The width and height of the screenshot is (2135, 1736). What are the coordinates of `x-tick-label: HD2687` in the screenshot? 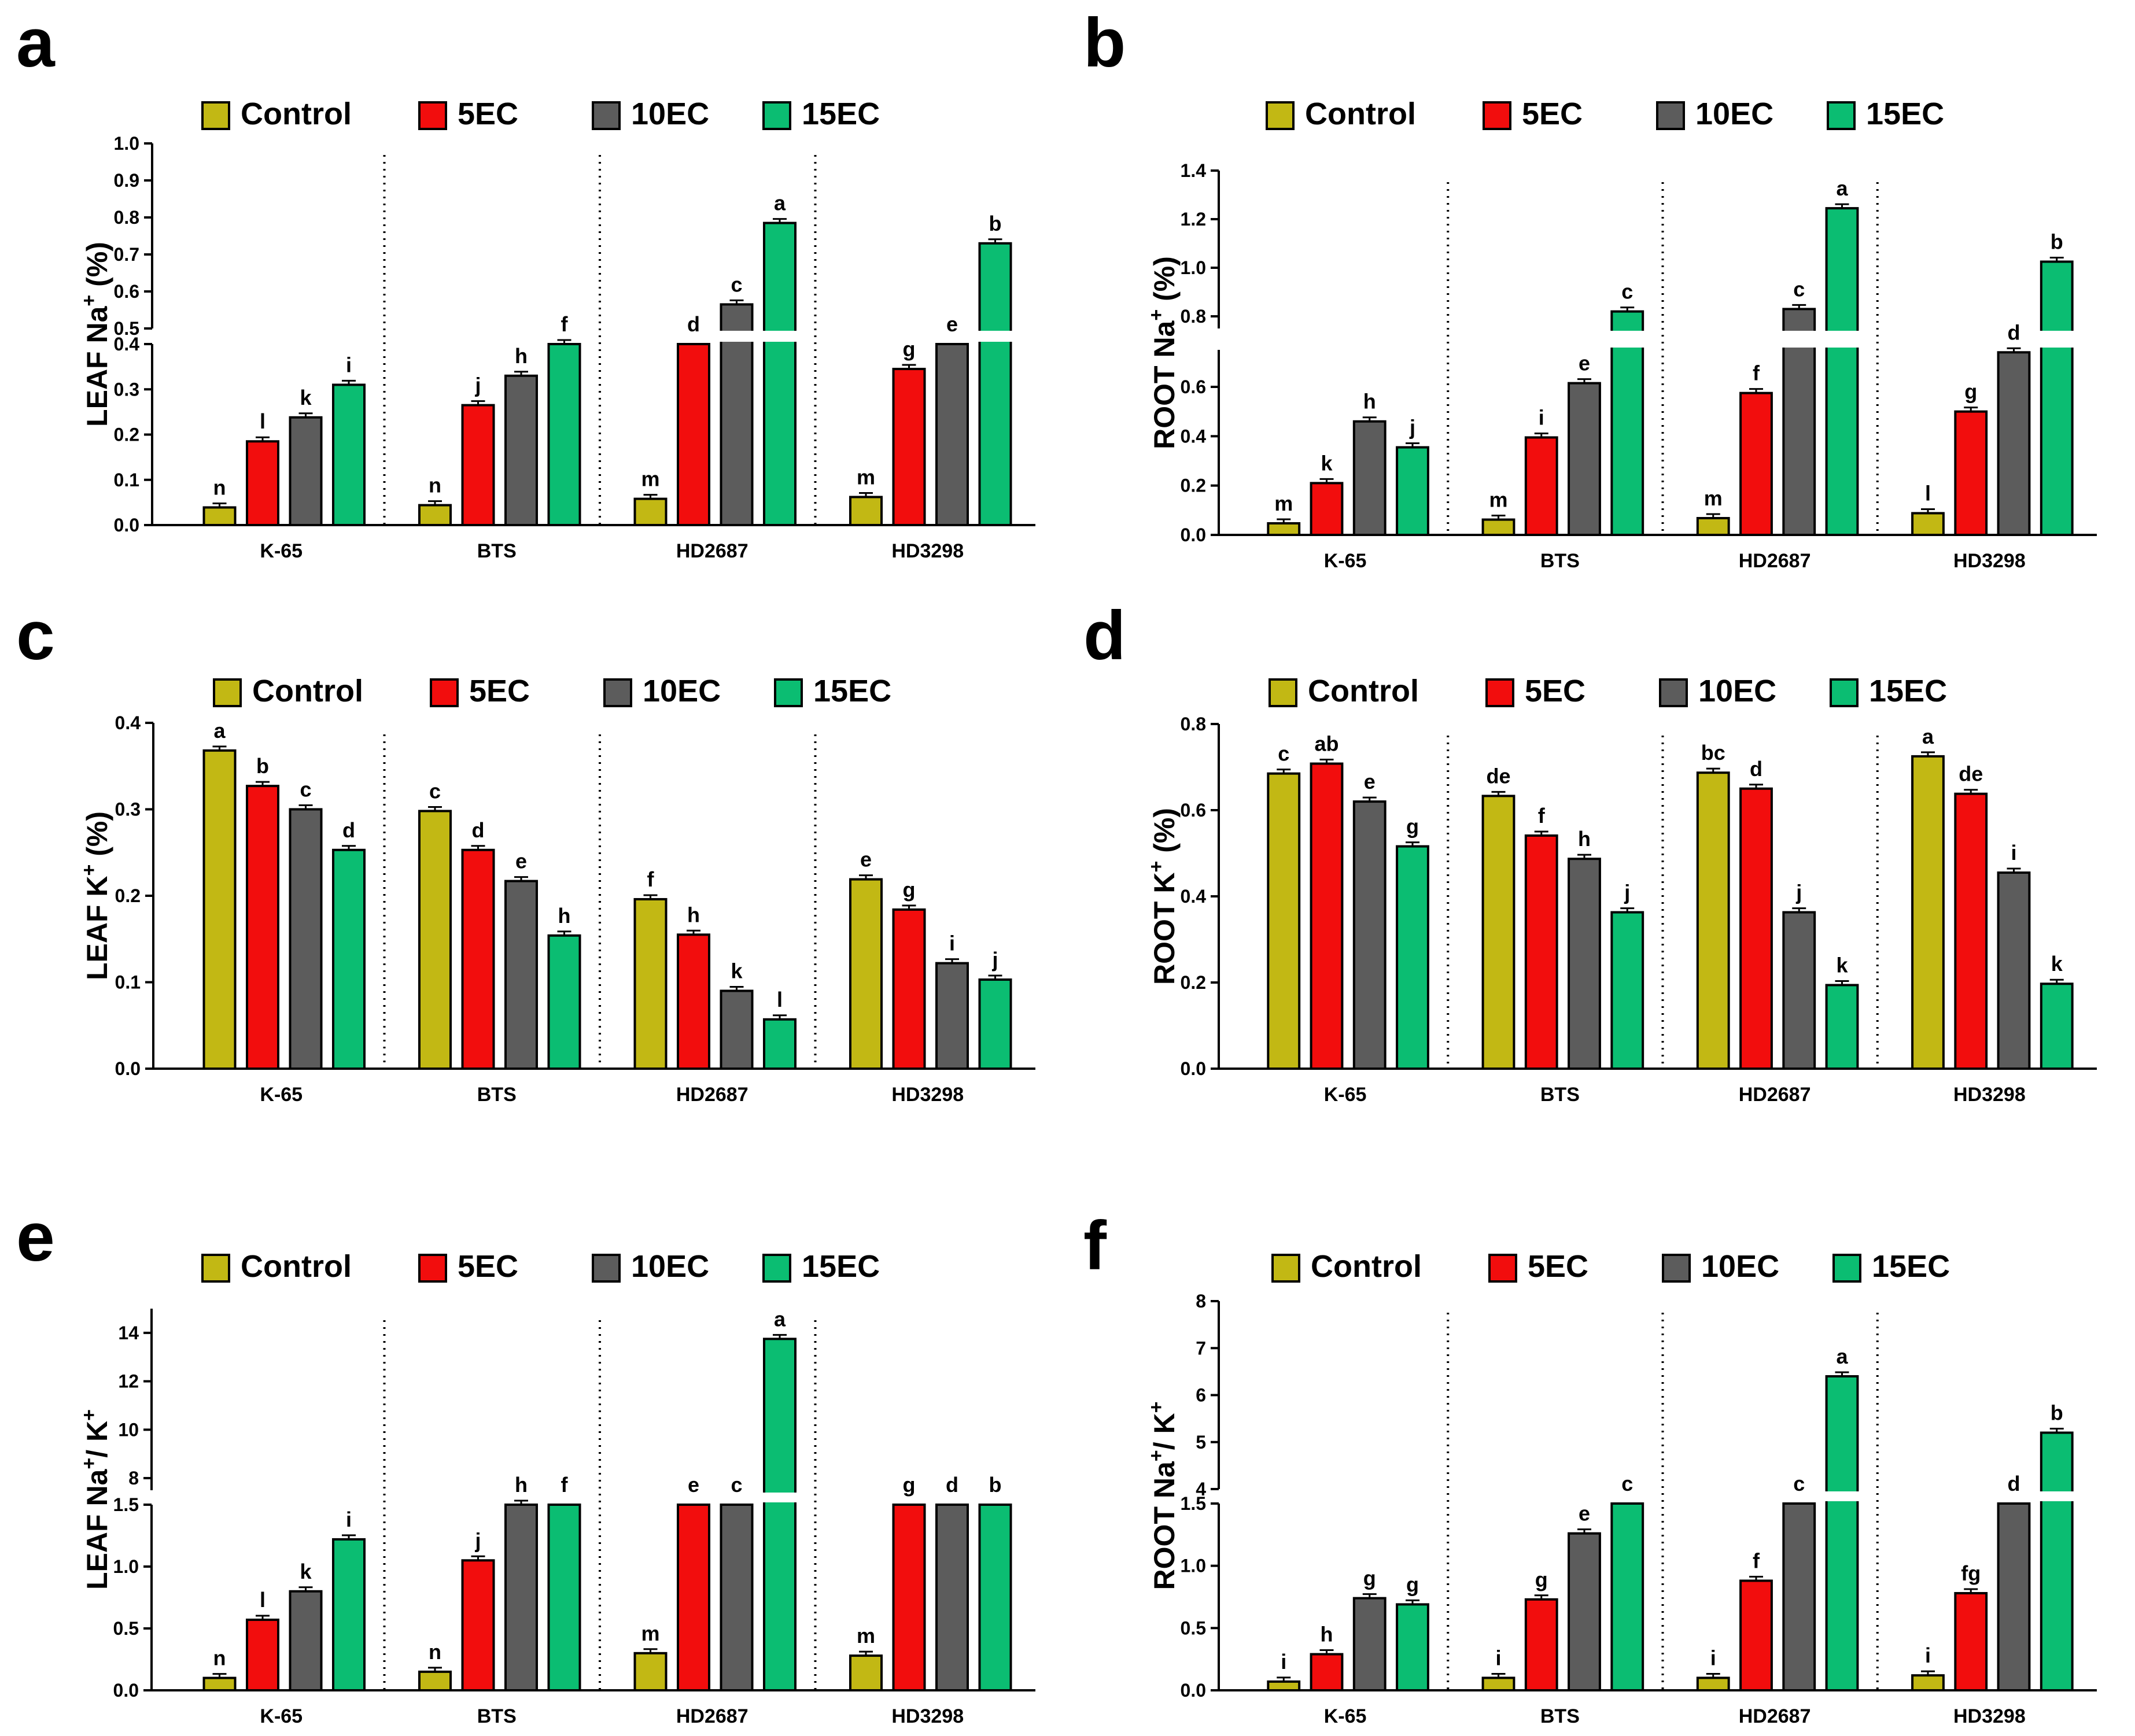 It's located at (712, 551).